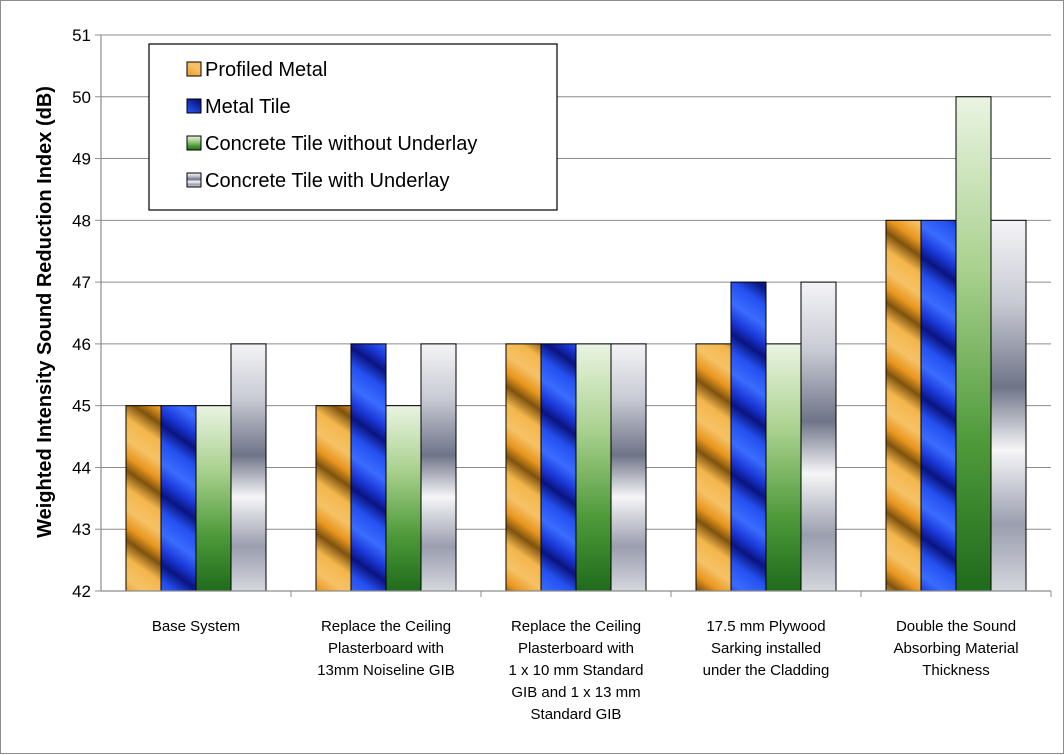  I want to click on y-tick-label: 50, so click(81, 97).